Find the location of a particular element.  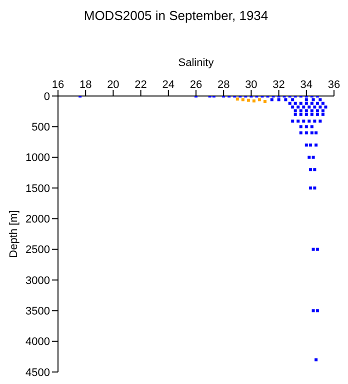

x-tick-label: 34 is located at coordinates (306, 85).